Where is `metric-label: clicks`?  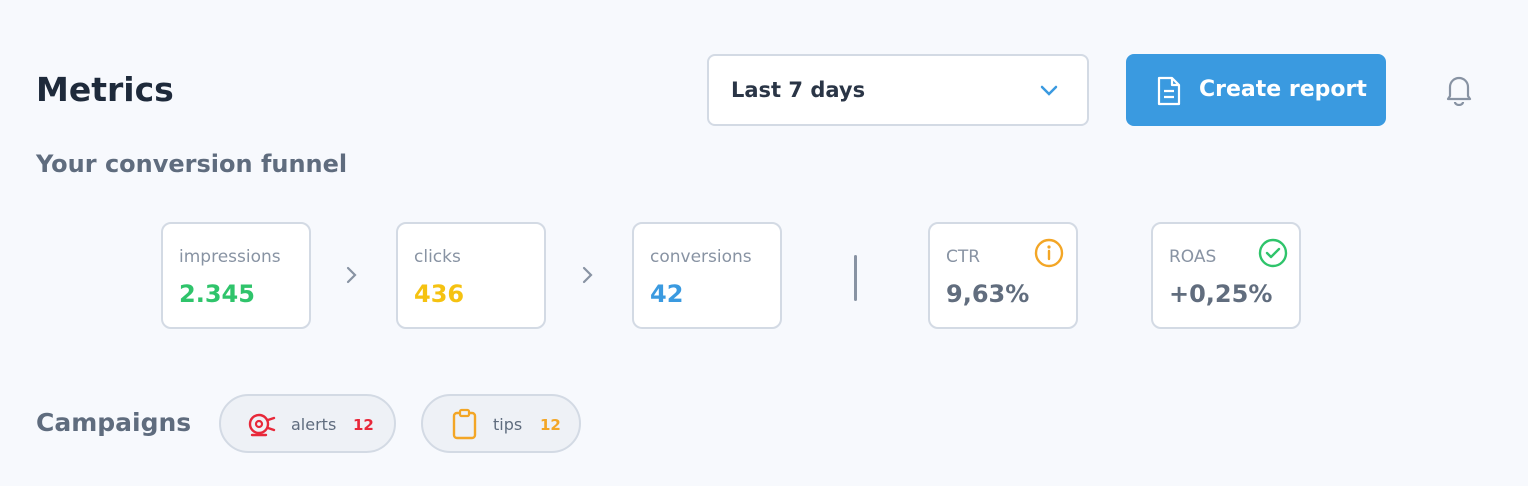
metric-label: clicks is located at coordinates (437, 257).